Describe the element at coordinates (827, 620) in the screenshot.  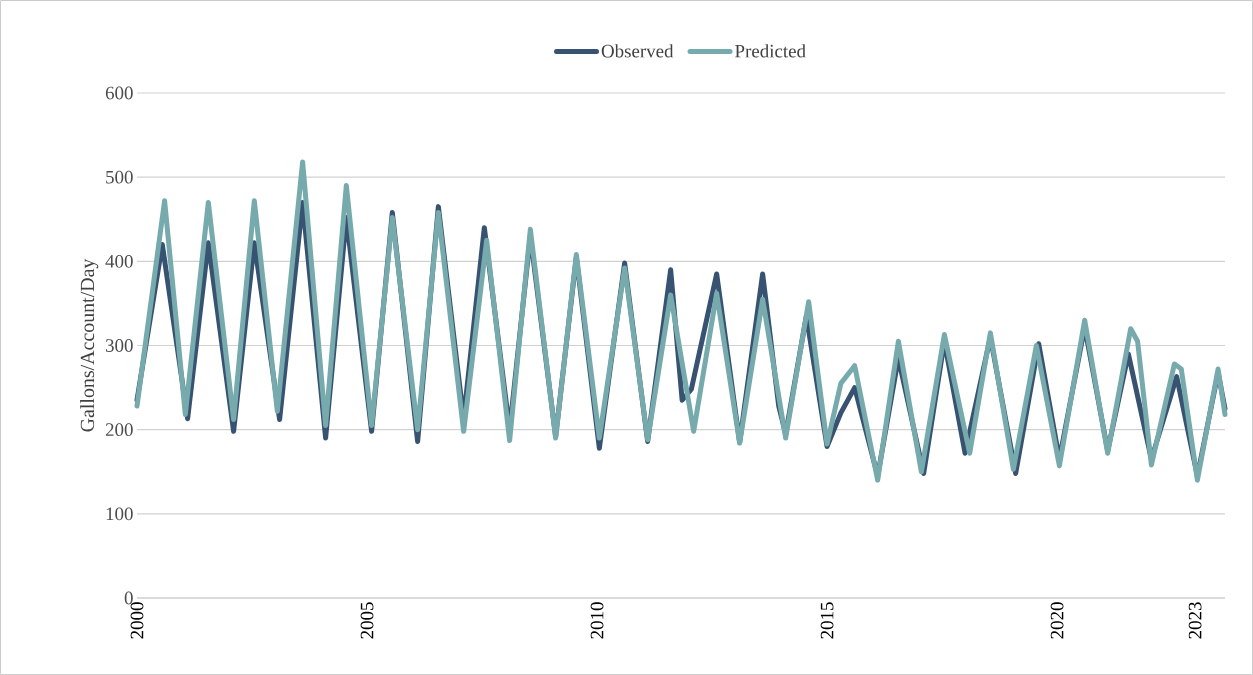
I see `x-tick-label: 2015` at that location.